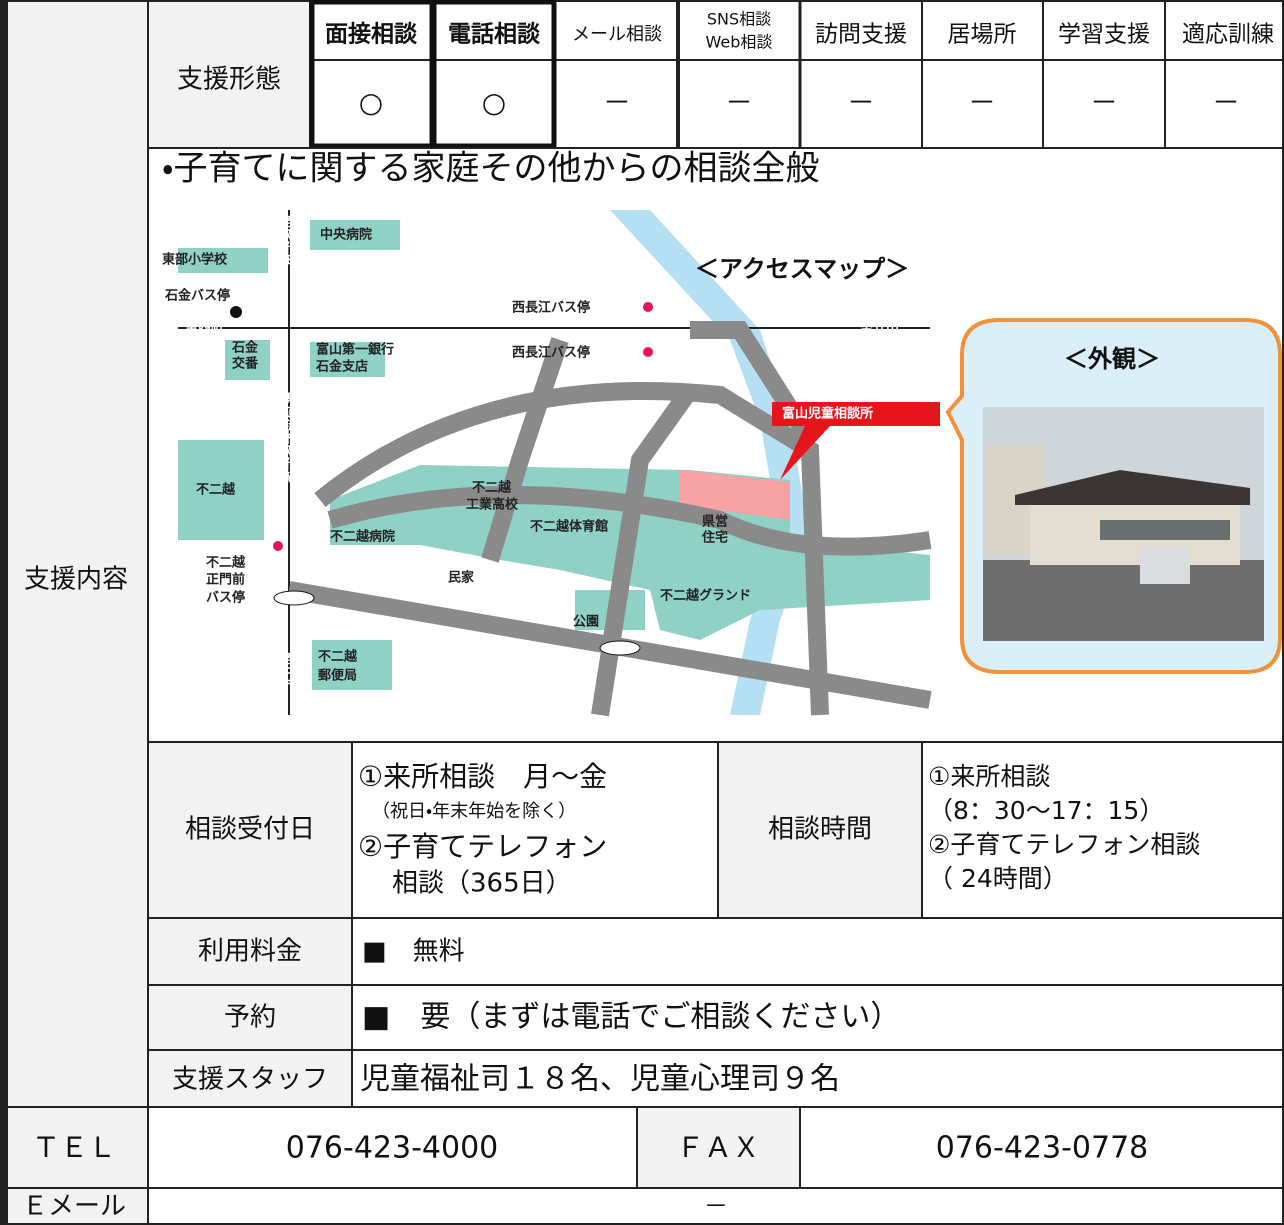 Image resolution: width=1284 pixels, height=1225 pixels. Describe the element at coordinates (74, 1207) in the screenshot. I see `label: Ｅメール` at that location.